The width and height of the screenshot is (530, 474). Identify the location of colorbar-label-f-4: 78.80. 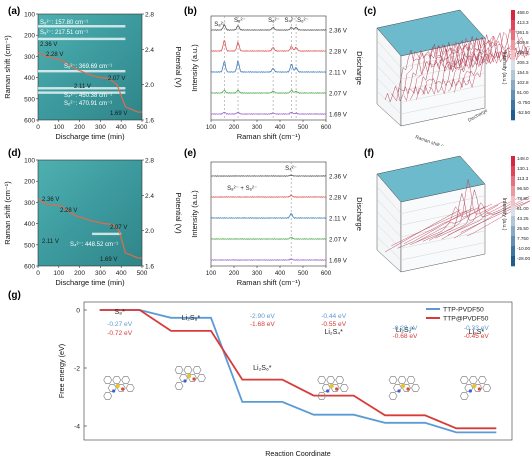
(523, 198).